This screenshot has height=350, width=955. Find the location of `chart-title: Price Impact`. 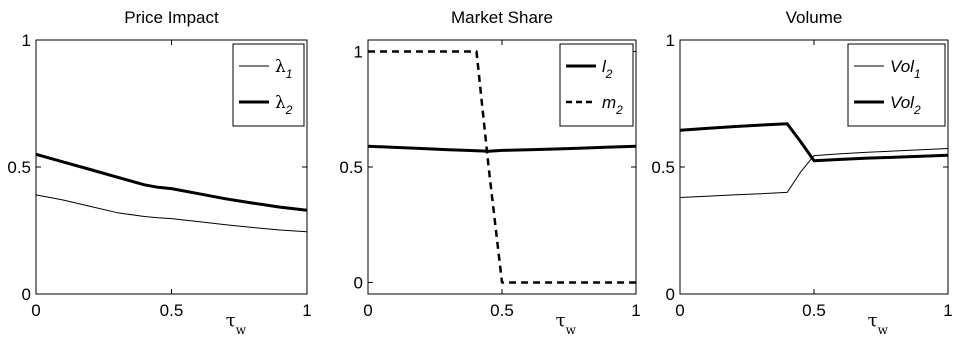

chart-title: Price Impact is located at coordinates (171, 17).